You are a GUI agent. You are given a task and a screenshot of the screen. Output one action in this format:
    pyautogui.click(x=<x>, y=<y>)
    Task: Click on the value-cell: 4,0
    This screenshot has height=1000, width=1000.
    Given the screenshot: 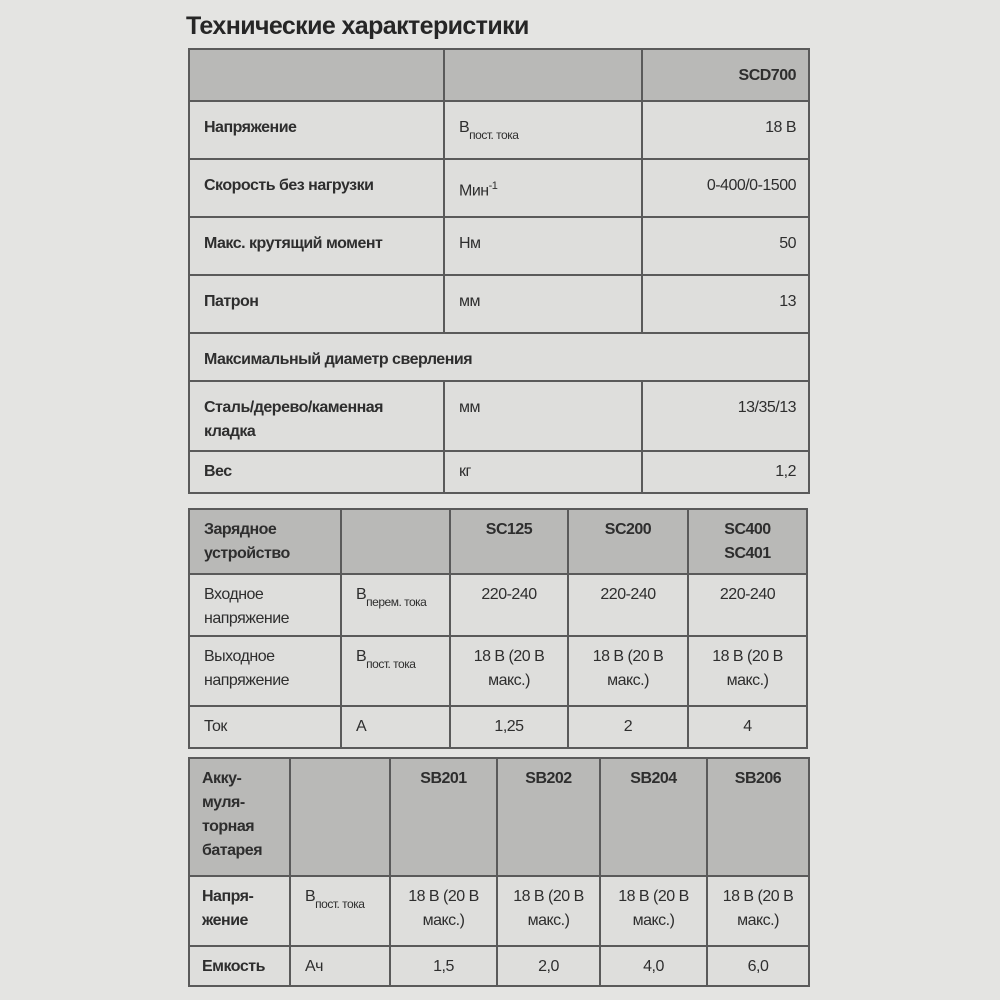 What is the action you would take?
    pyautogui.click(x=653, y=966)
    